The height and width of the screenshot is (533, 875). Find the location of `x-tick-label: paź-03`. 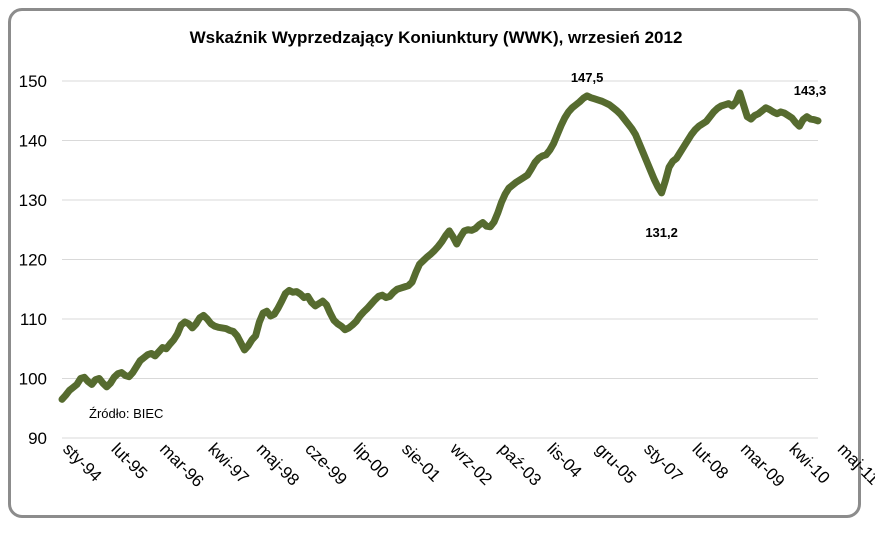

x-tick-label: paź-03 is located at coordinates (520, 464).